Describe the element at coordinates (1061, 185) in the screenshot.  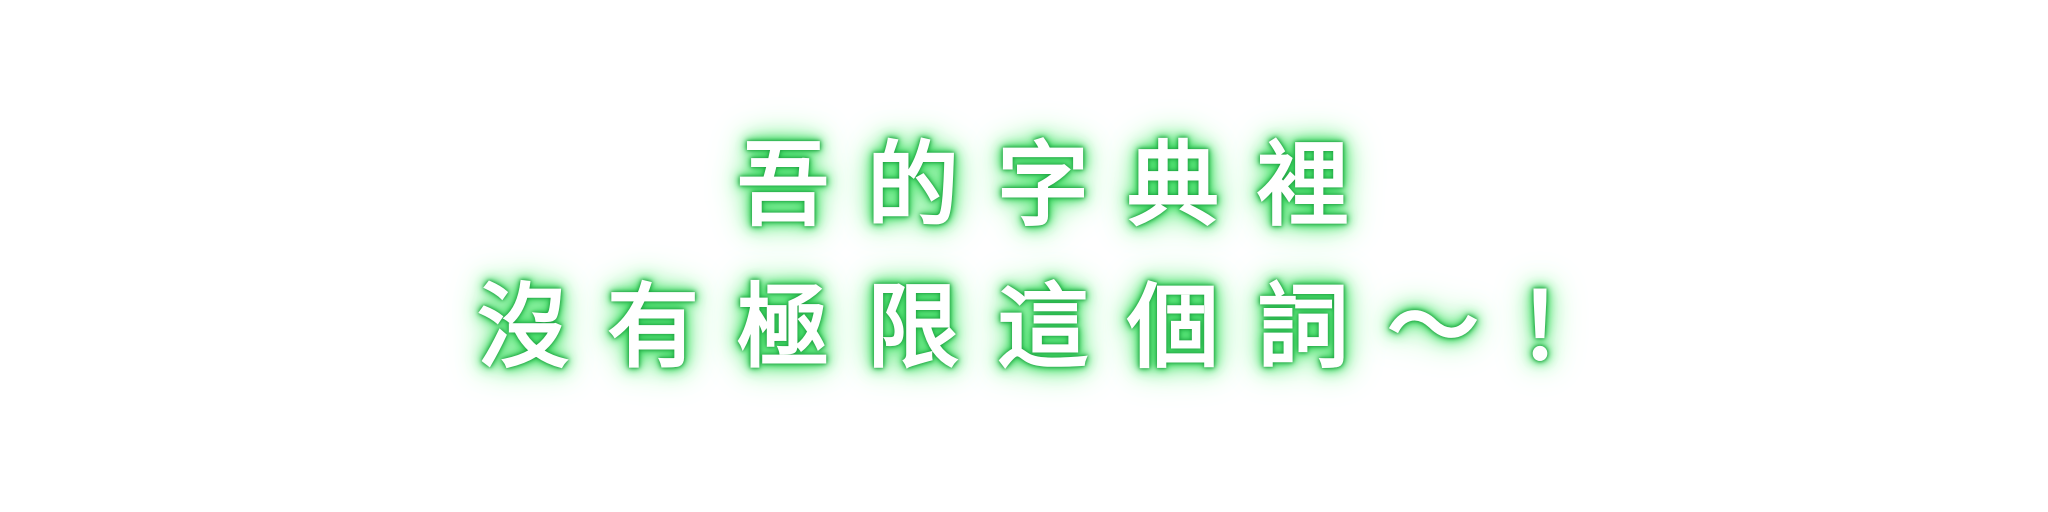
I see `caption-line-1: 吾的字典裡` at that location.